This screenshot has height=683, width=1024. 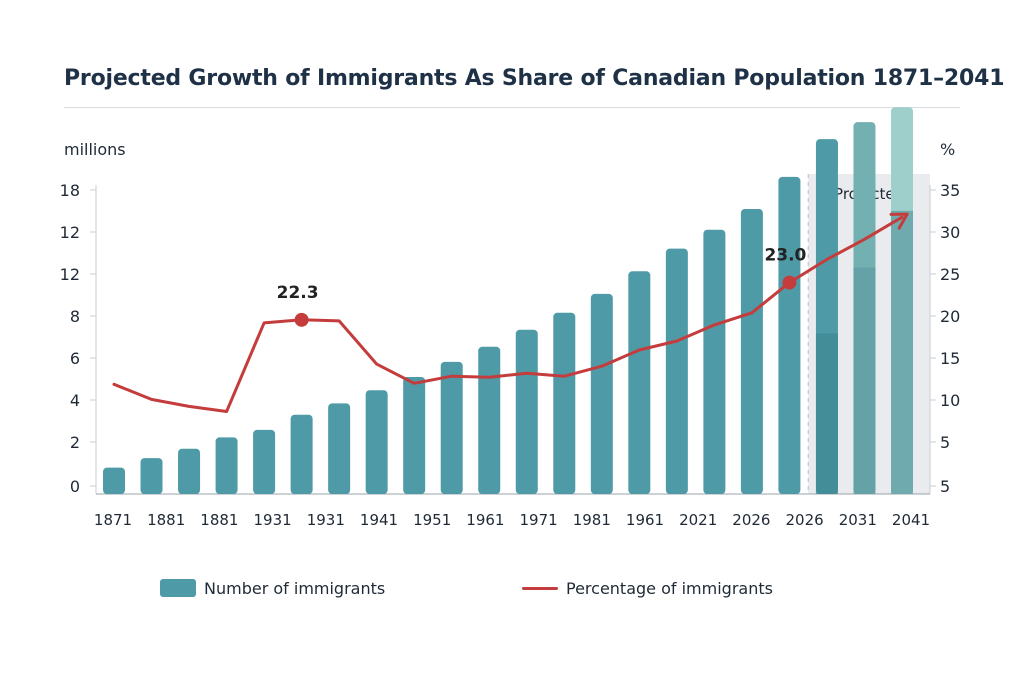 I want to click on annotation-label: 23.0, so click(x=785, y=256).